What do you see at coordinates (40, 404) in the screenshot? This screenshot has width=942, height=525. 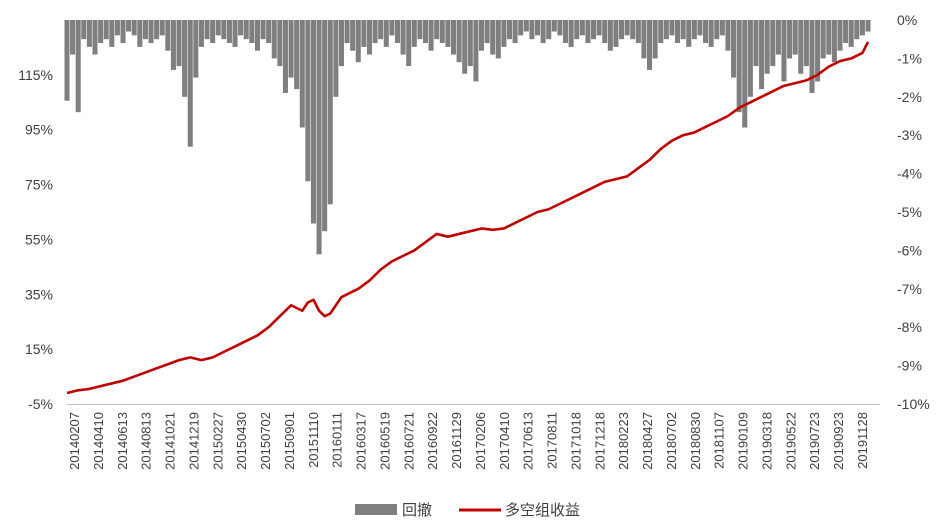 I see `left-tick-label: -5%` at bounding box center [40, 404].